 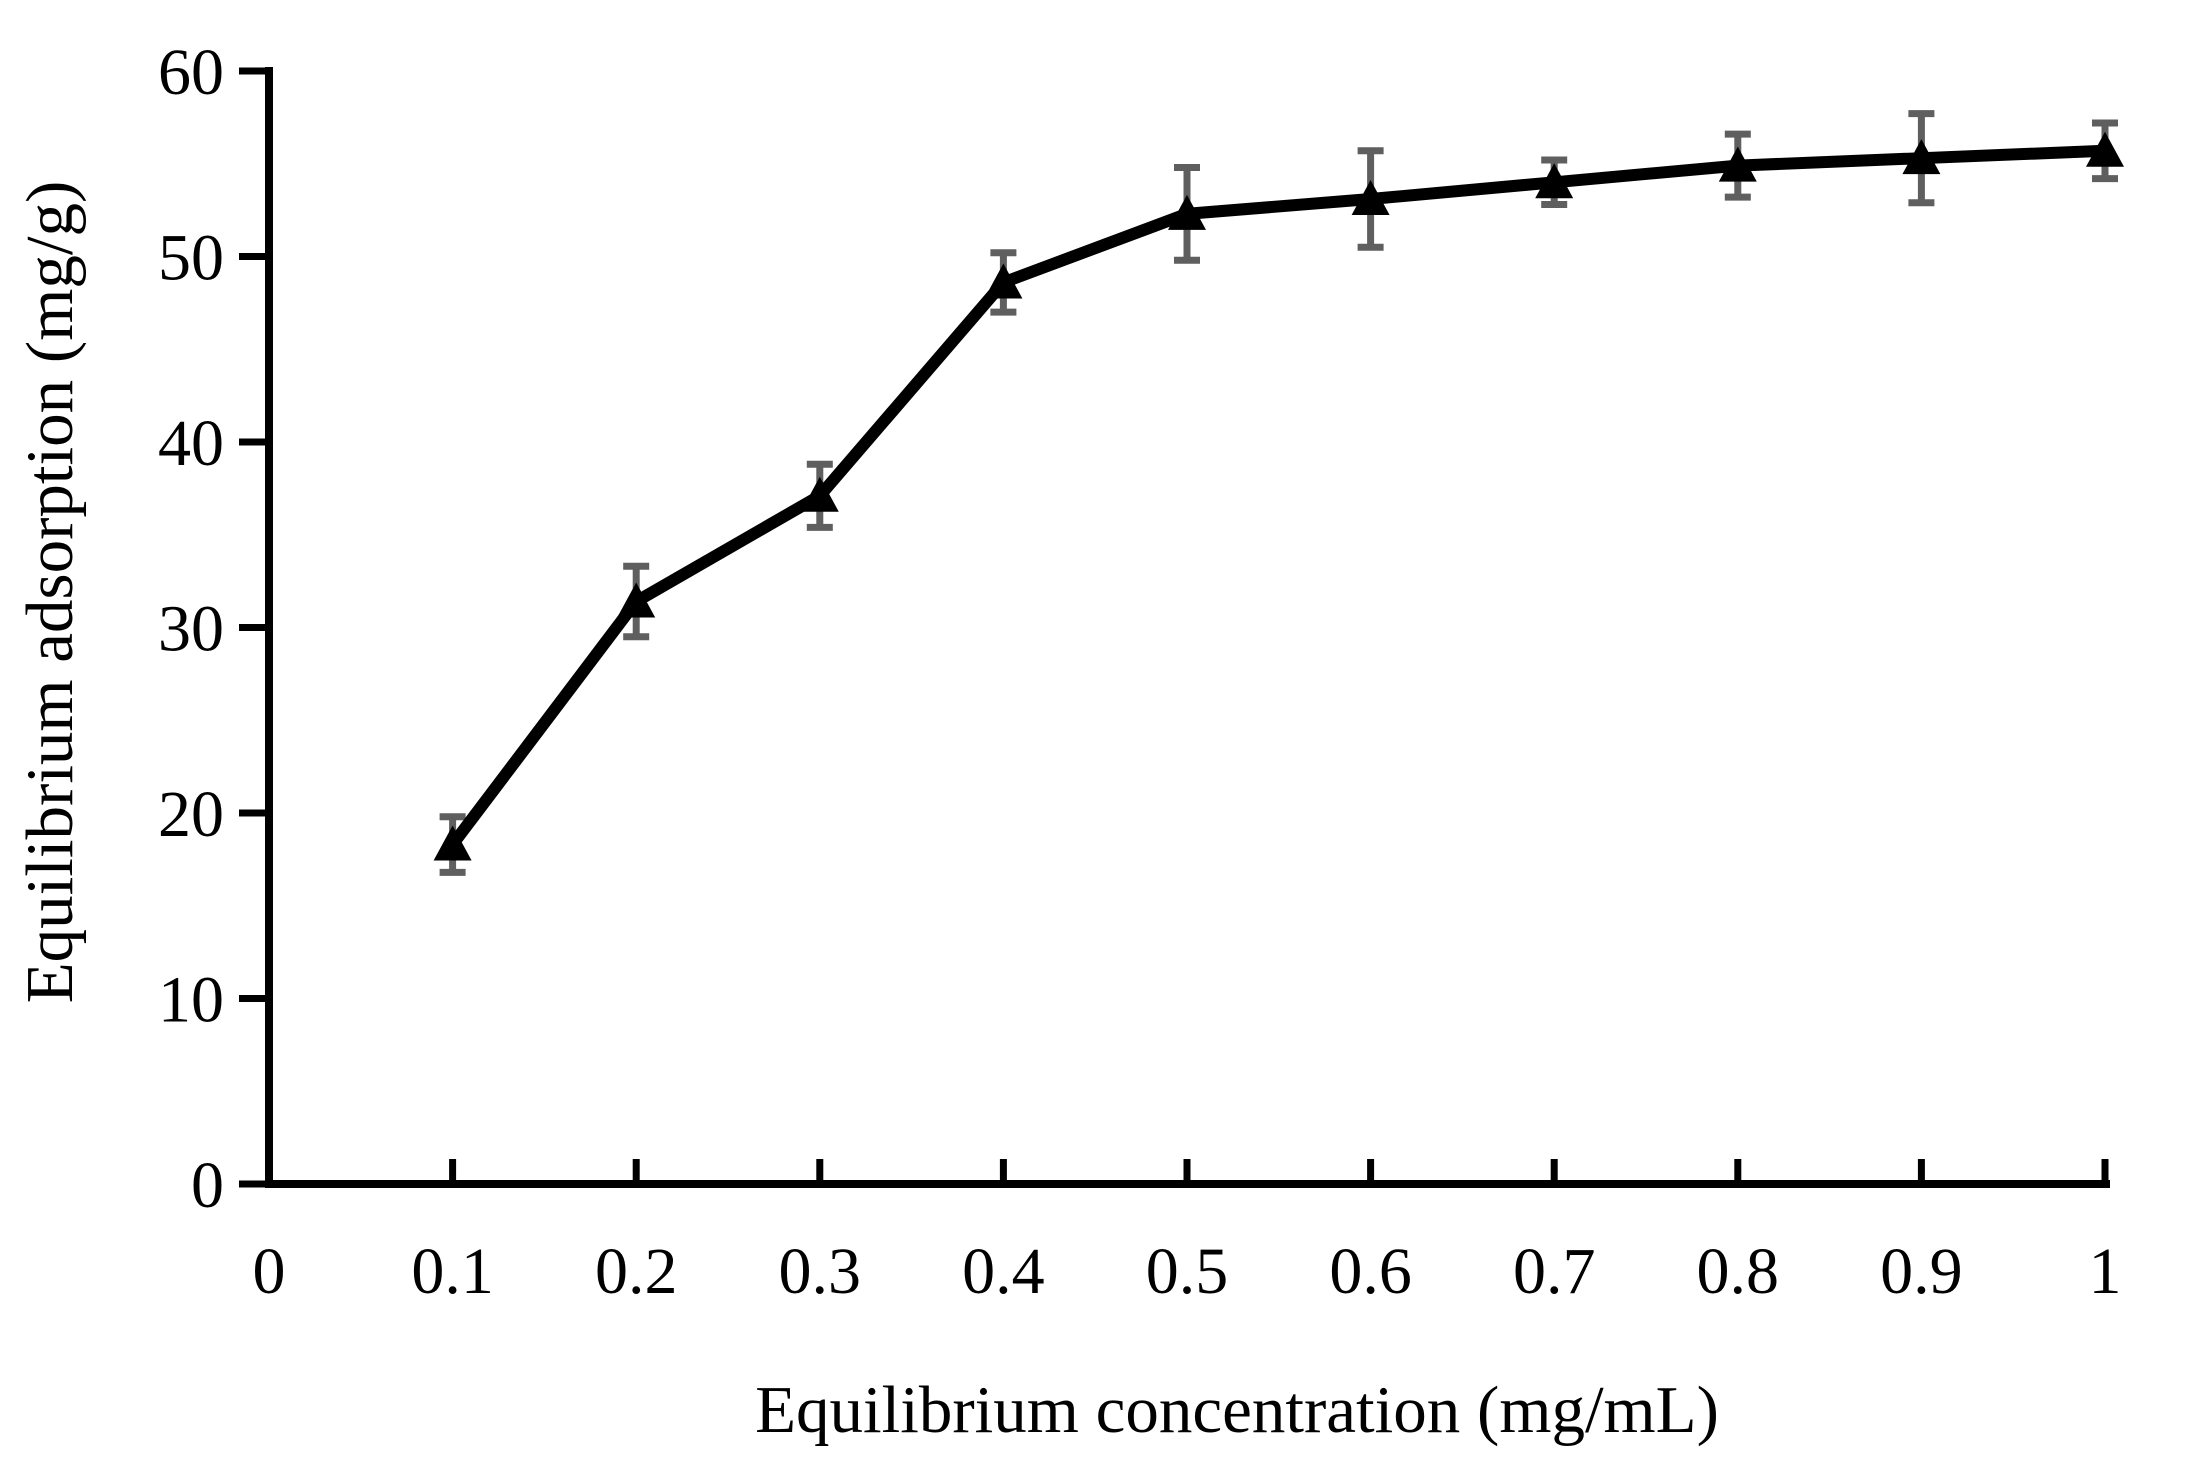 What do you see at coordinates (191, 629) in the screenshot?
I see `y-tick-label: 30` at bounding box center [191, 629].